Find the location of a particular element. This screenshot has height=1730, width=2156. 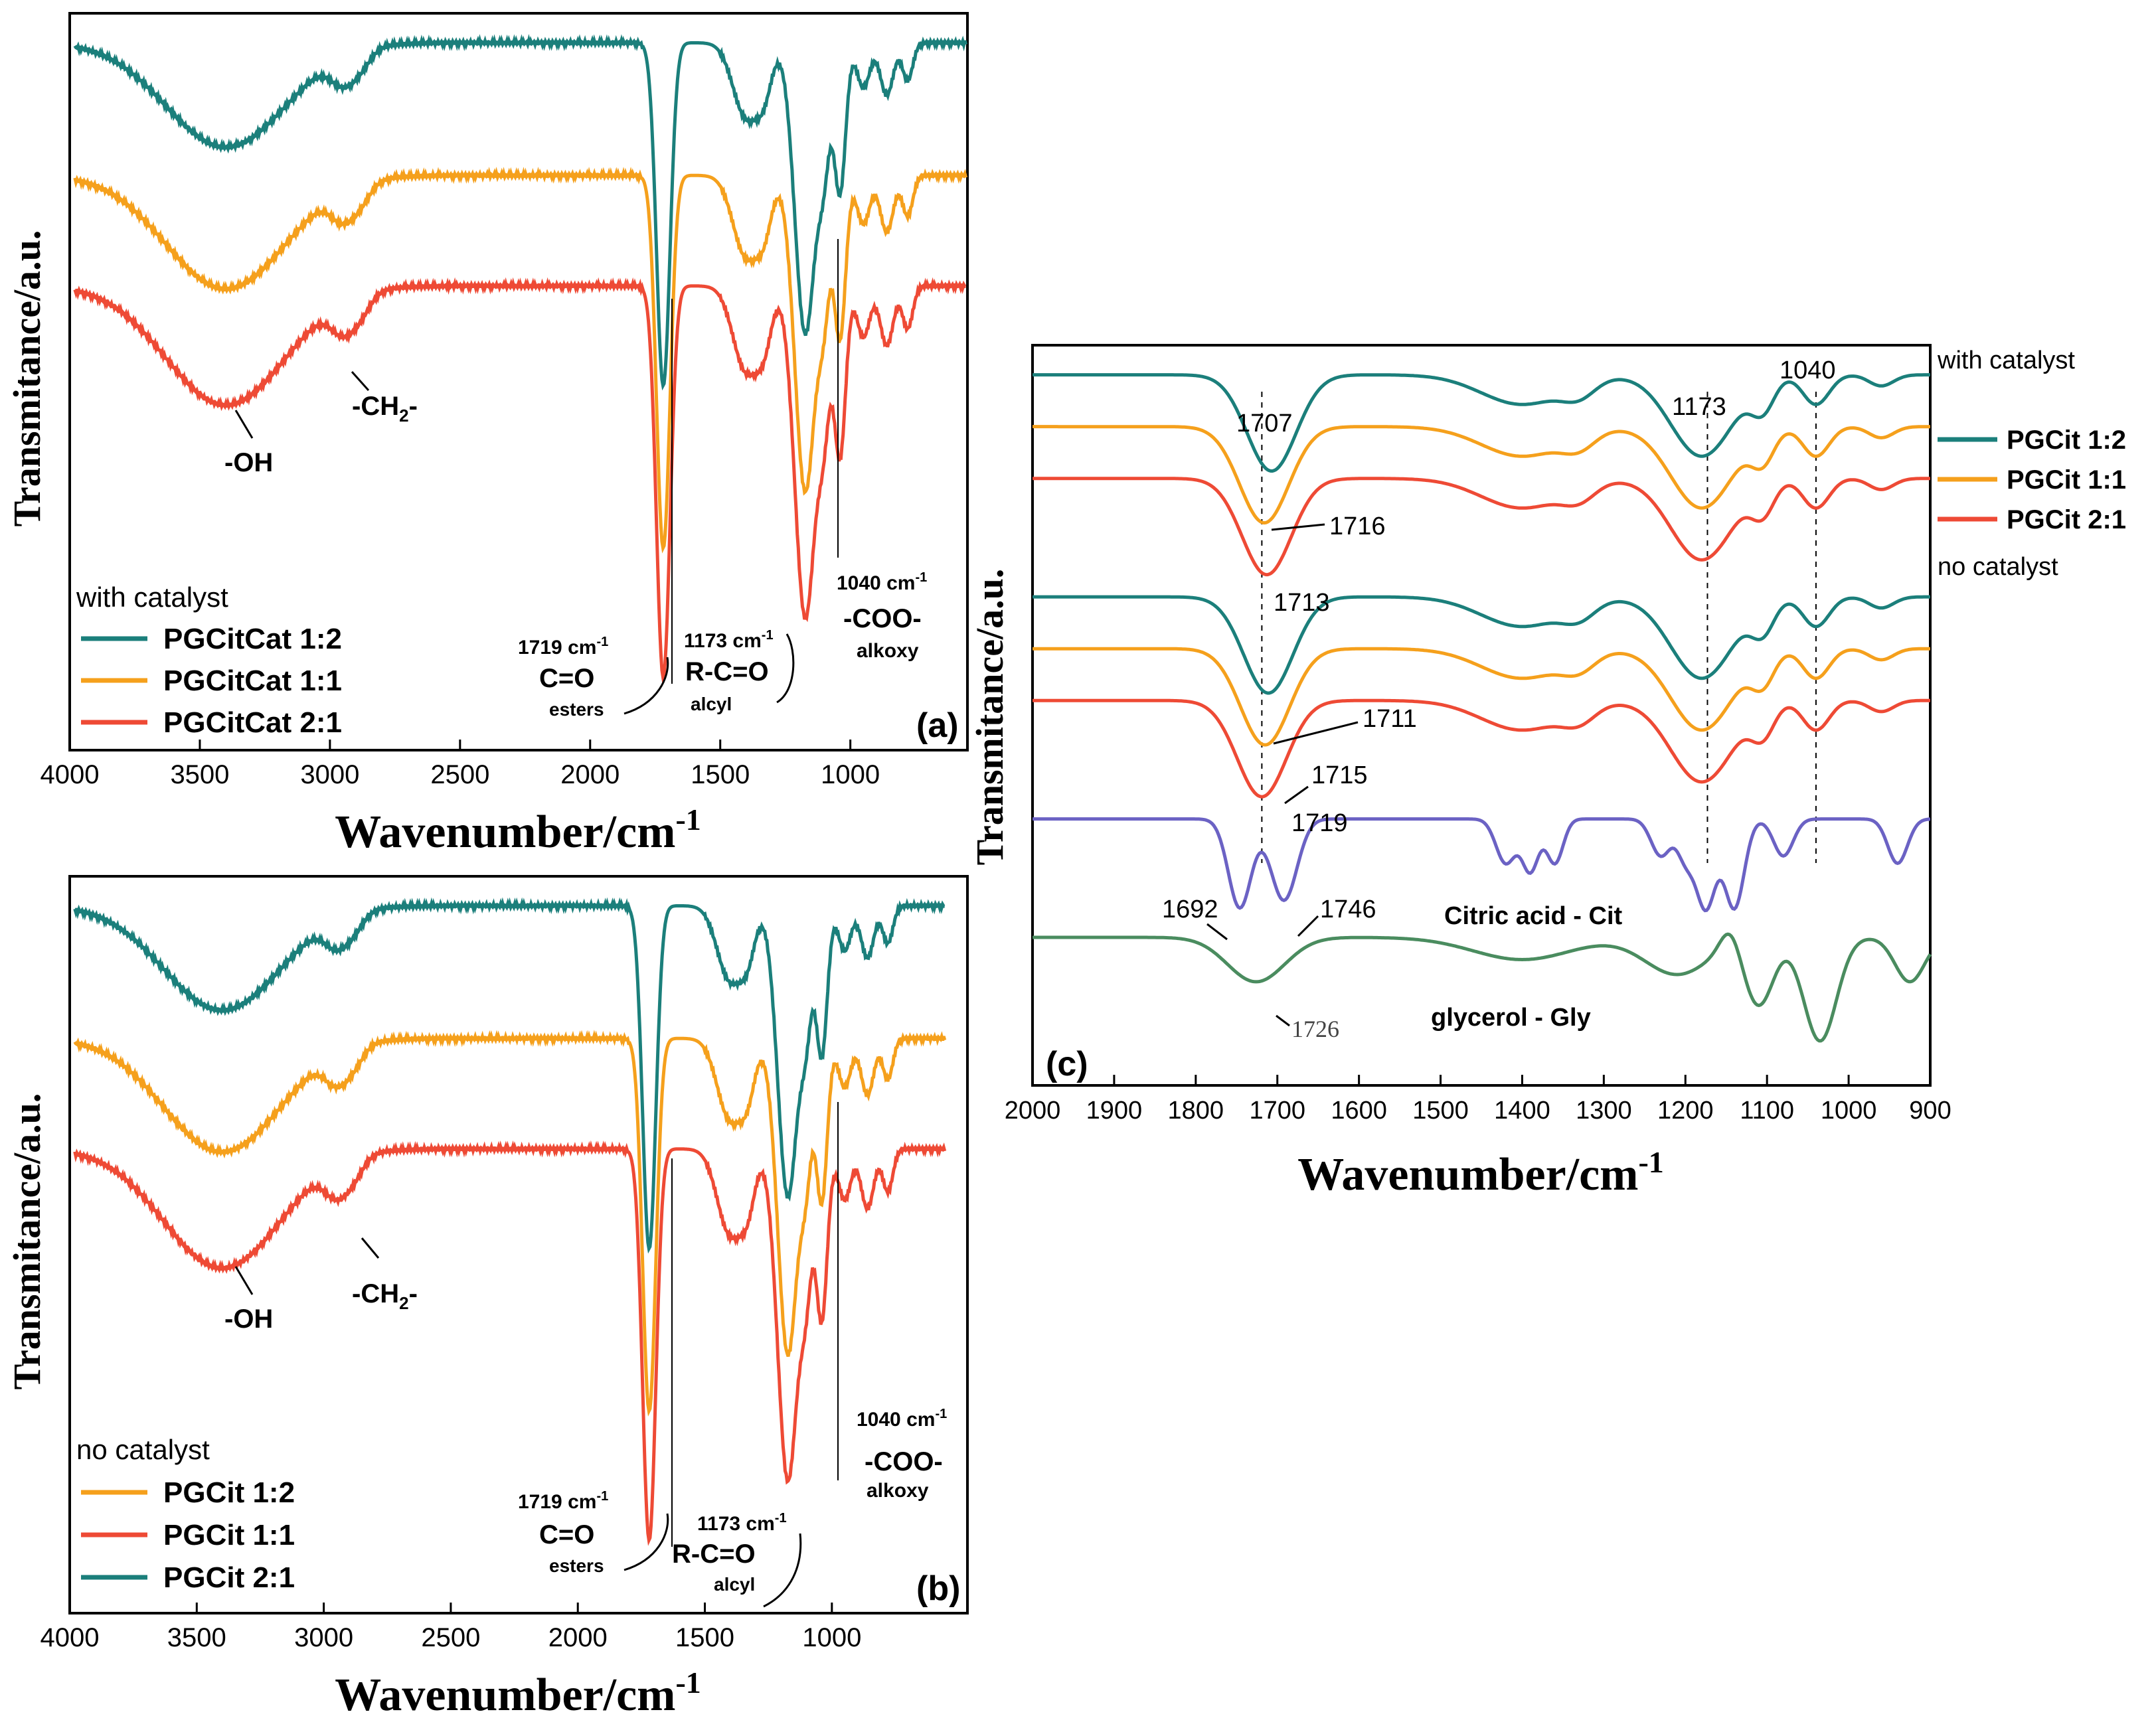

panel-c-legend-title: with catalyst is located at coordinates (2006, 360).